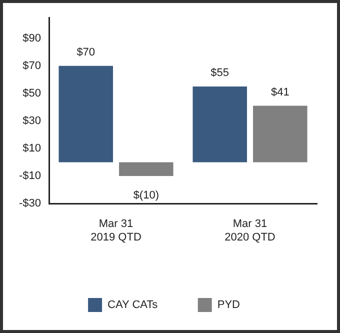  What do you see at coordinates (32, 38) in the screenshot?
I see `y-tick-label: $90` at bounding box center [32, 38].